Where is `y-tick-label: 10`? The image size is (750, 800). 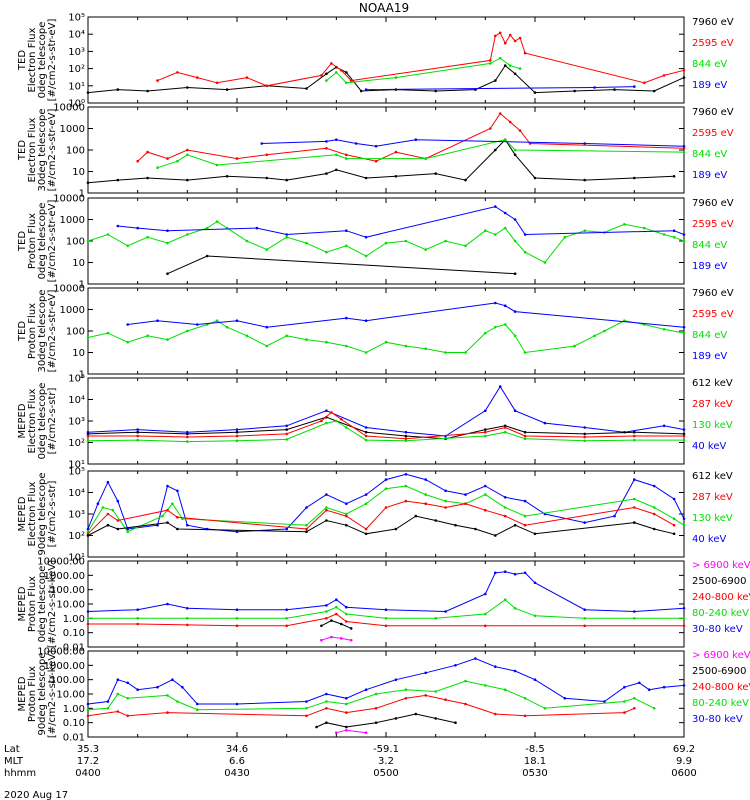
y-tick-label: 10 is located at coordinates (78, 172).